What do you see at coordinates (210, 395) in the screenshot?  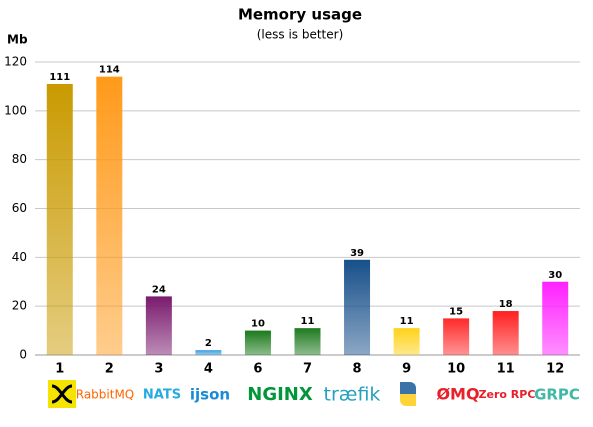 I see `logo: ijson` at bounding box center [210, 395].